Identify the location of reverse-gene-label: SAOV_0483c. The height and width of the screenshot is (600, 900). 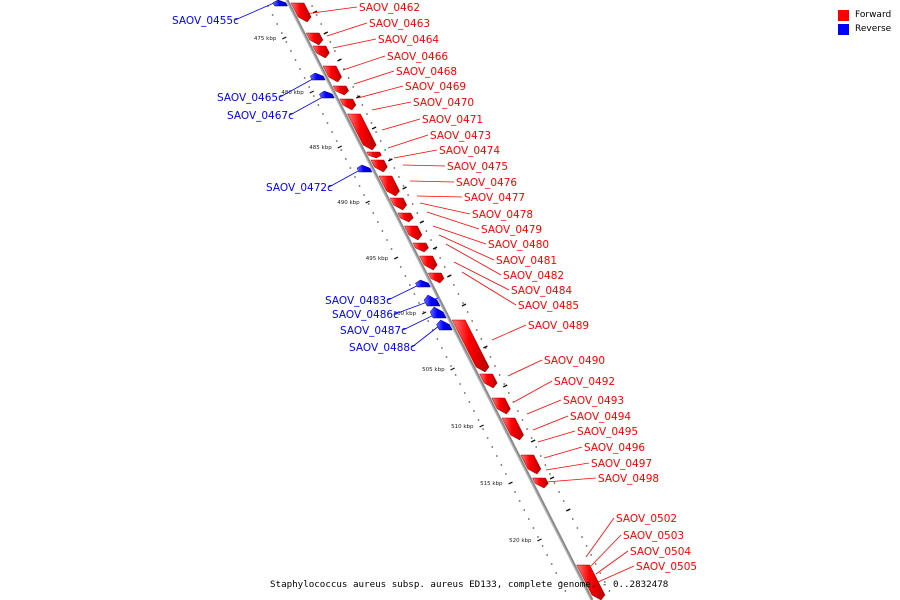
(358, 301).